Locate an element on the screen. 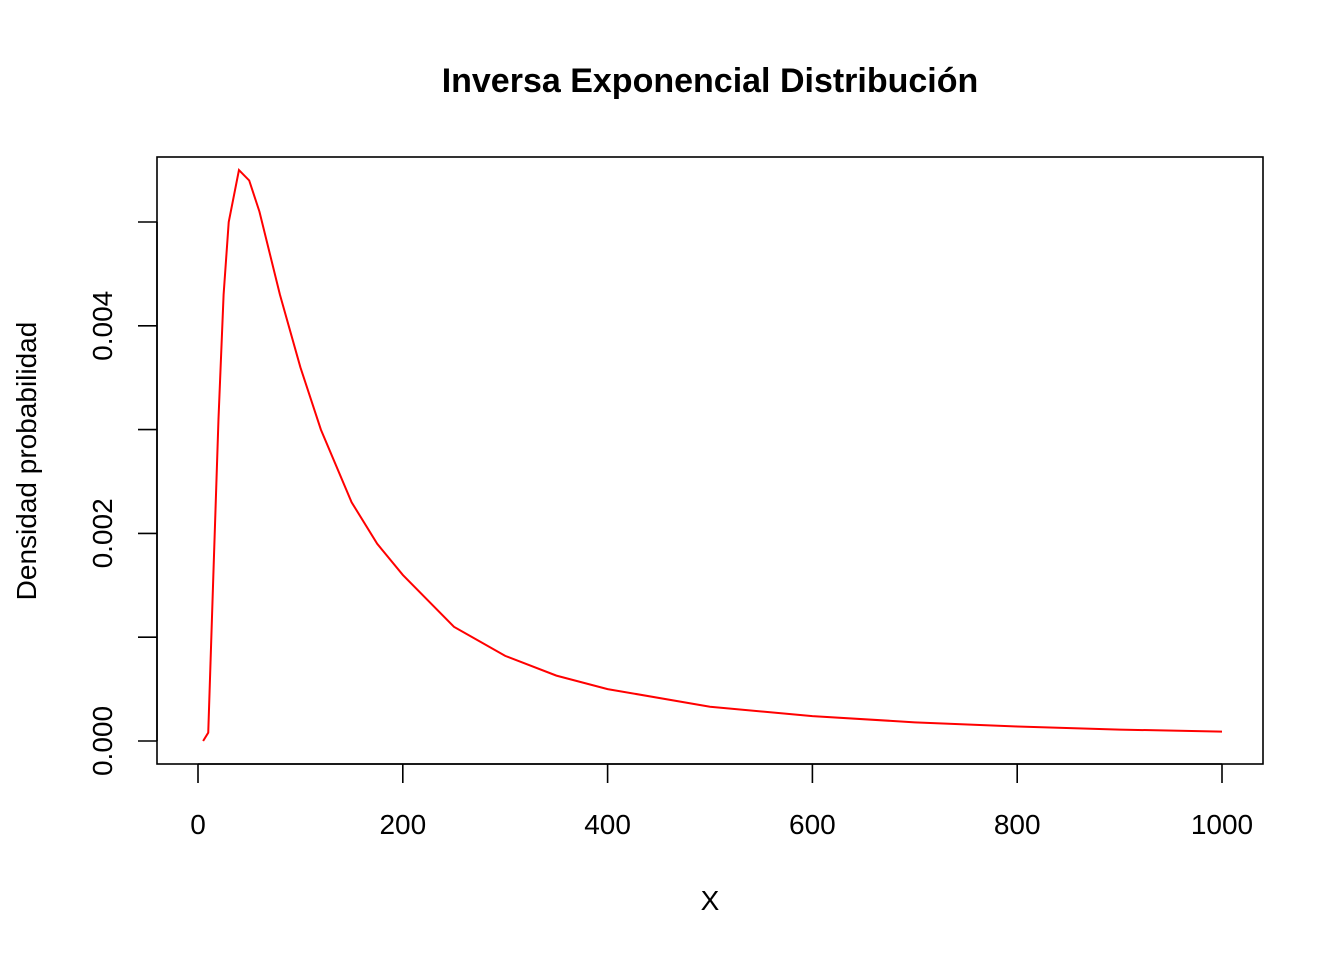 This screenshot has width=1344, height=960. x-axis: 0 200 400 600 800 1000 is located at coordinates (721, 801).